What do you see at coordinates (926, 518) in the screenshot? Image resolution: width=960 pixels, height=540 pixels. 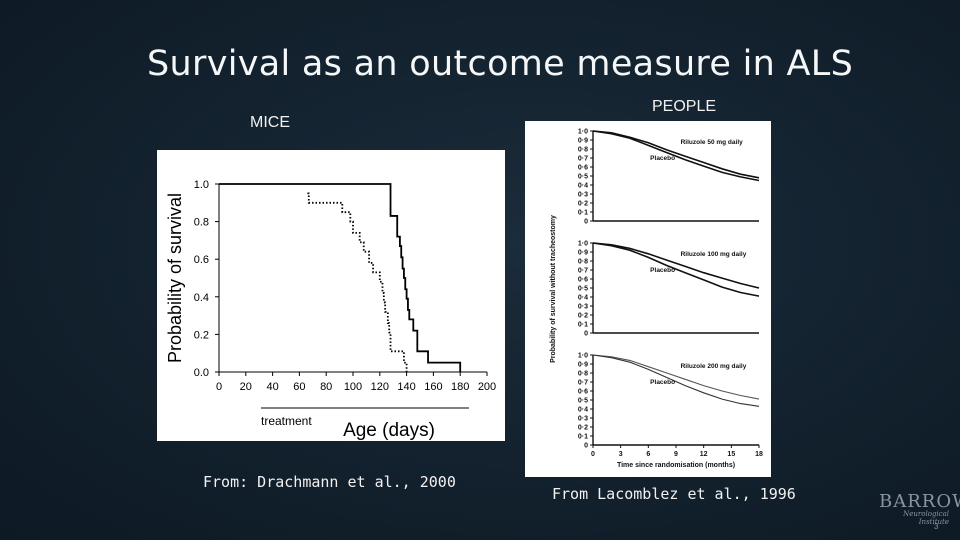 I see `logo-subtitle: Neurological Institute` at bounding box center [926, 518].